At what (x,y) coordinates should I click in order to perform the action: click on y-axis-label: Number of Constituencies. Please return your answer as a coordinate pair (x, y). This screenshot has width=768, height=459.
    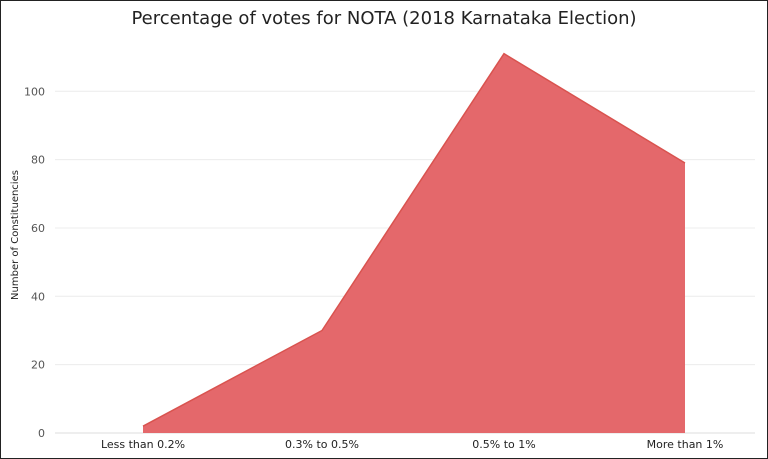
    Looking at the image, I should click on (15, 235).